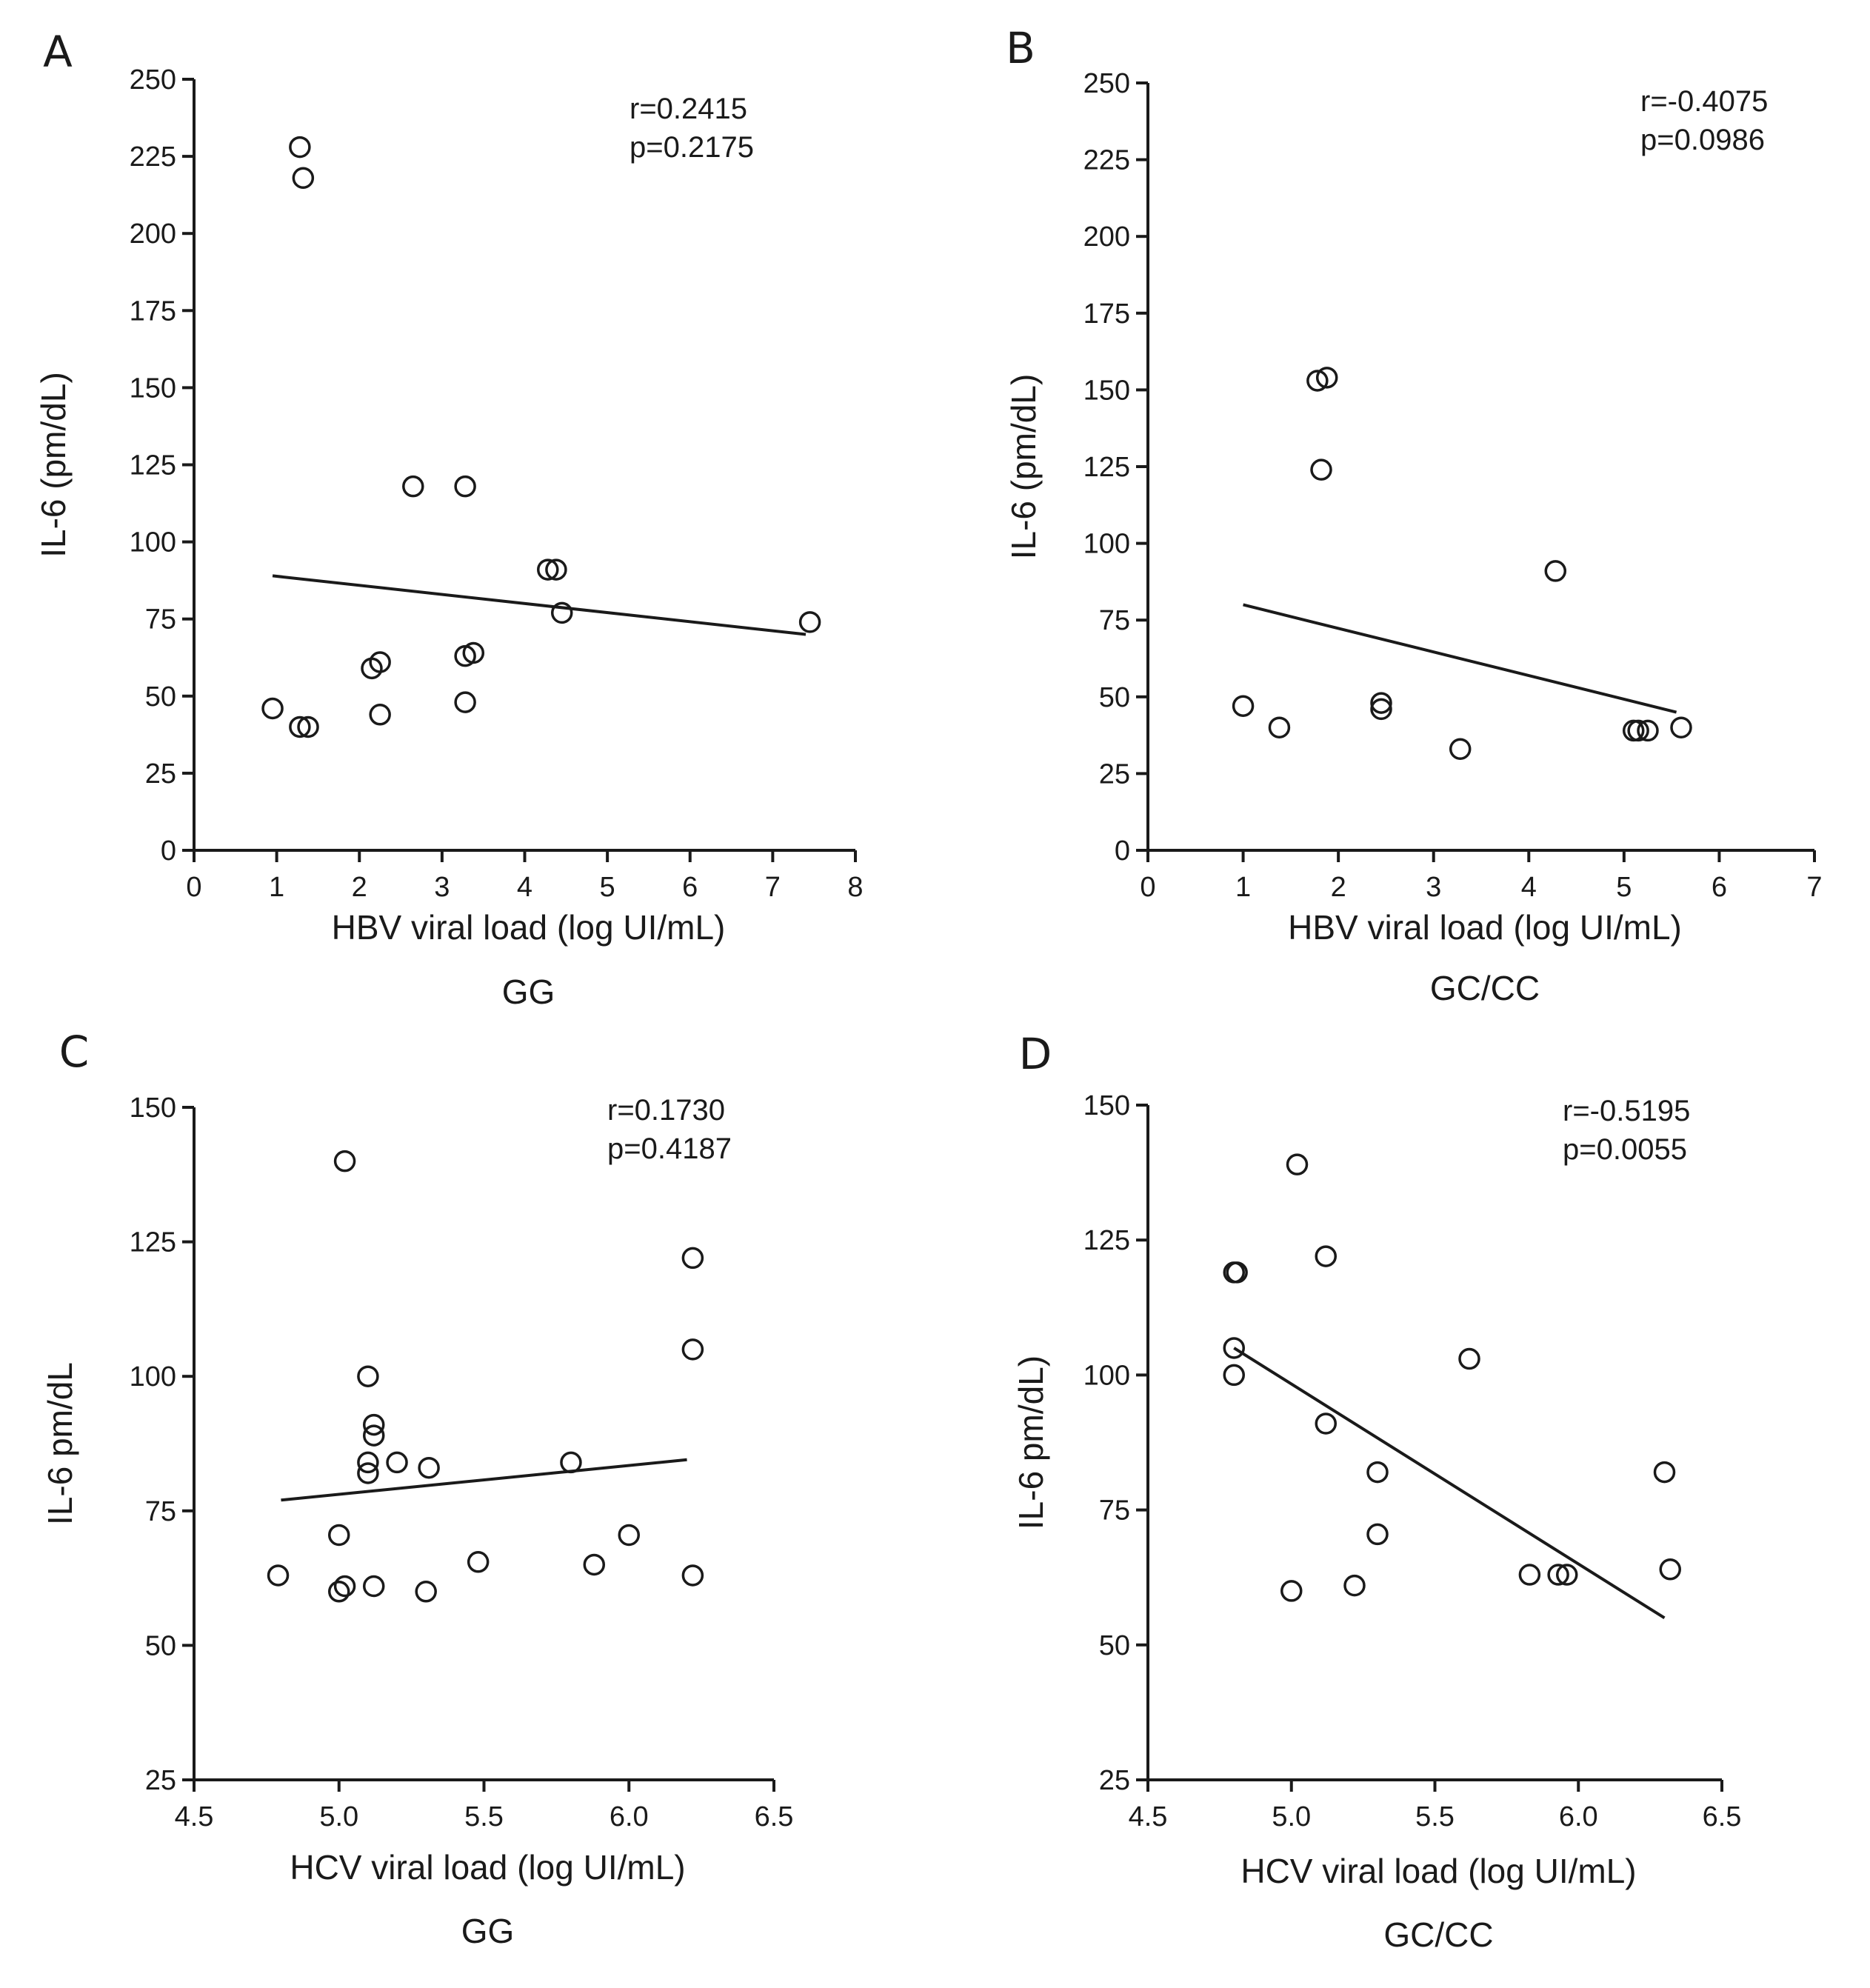 The width and height of the screenshot is (1870, 1988). What do you see at coordinates (1291, 1817) in the screenshot?
I see `x-tick-label-d: 5.0` at bounding box center [1291, 1817].